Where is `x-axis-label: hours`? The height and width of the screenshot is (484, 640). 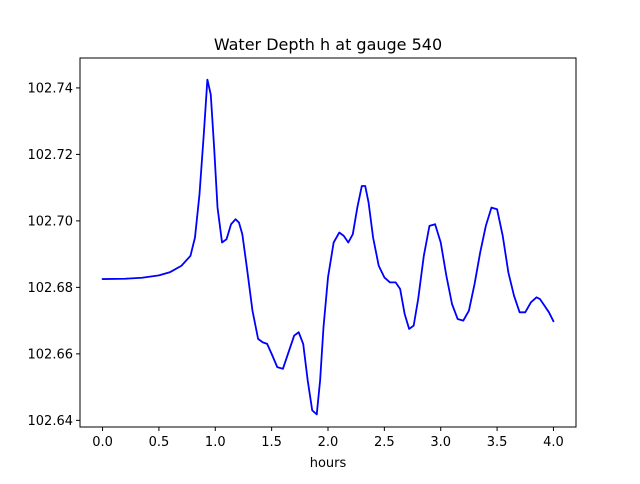 x-axis-label: hours is located at coordinates (328, 463).